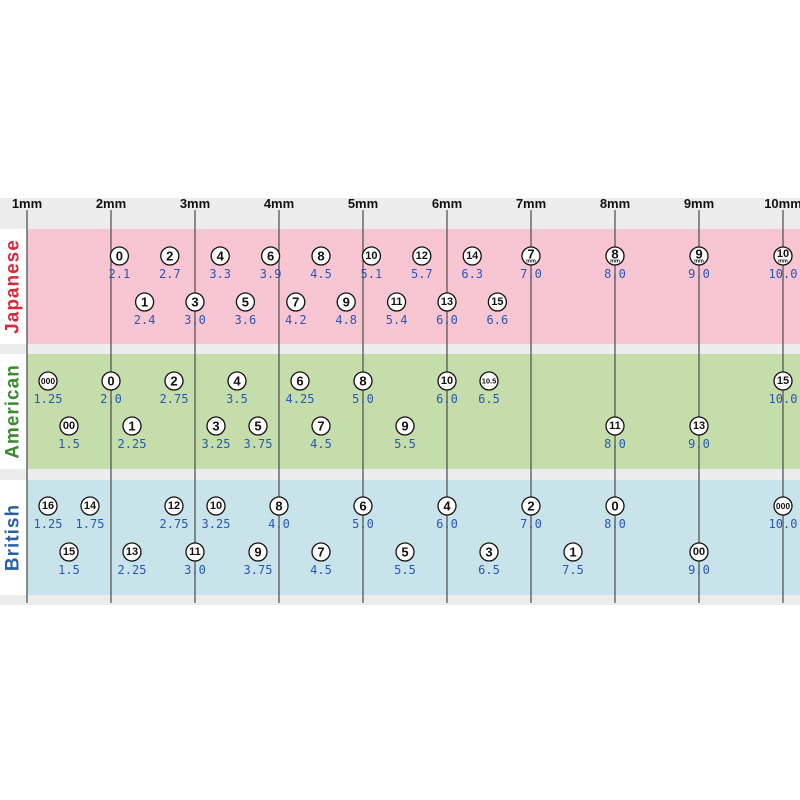 This screenshot has width=800, height=800. Describe the element at coordinates (270, 256) in the screenshot. I see `size-number: 6` at that location.